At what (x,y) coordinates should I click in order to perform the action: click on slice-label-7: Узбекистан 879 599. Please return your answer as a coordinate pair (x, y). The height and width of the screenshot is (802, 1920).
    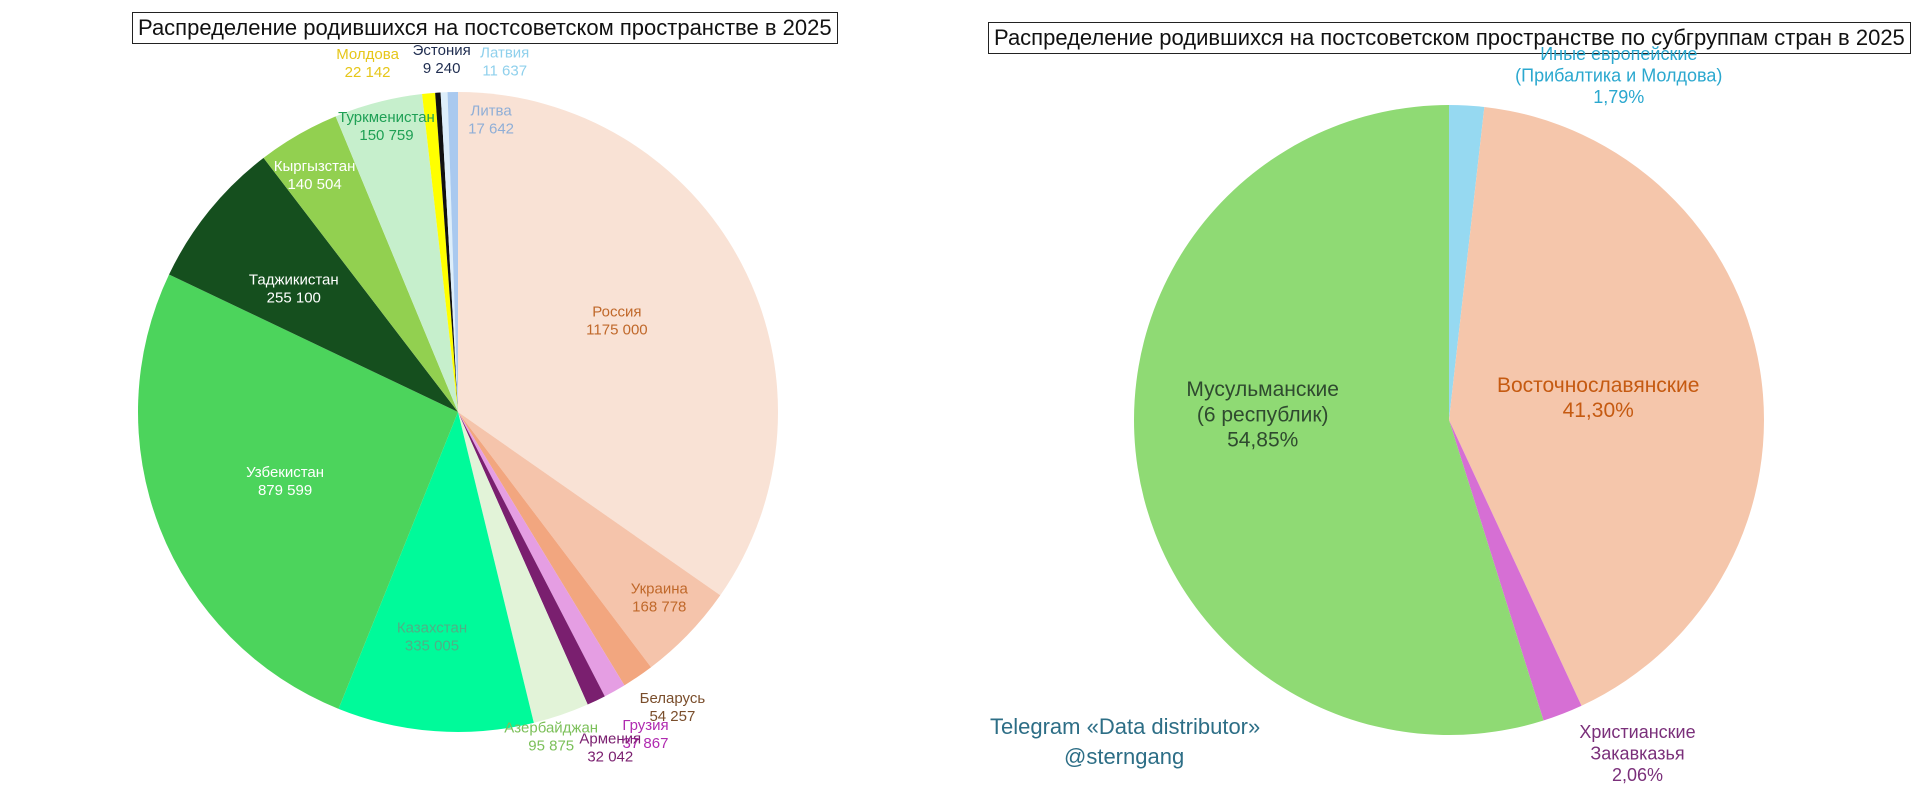
    Looking at the image, I should click on (285, 481).